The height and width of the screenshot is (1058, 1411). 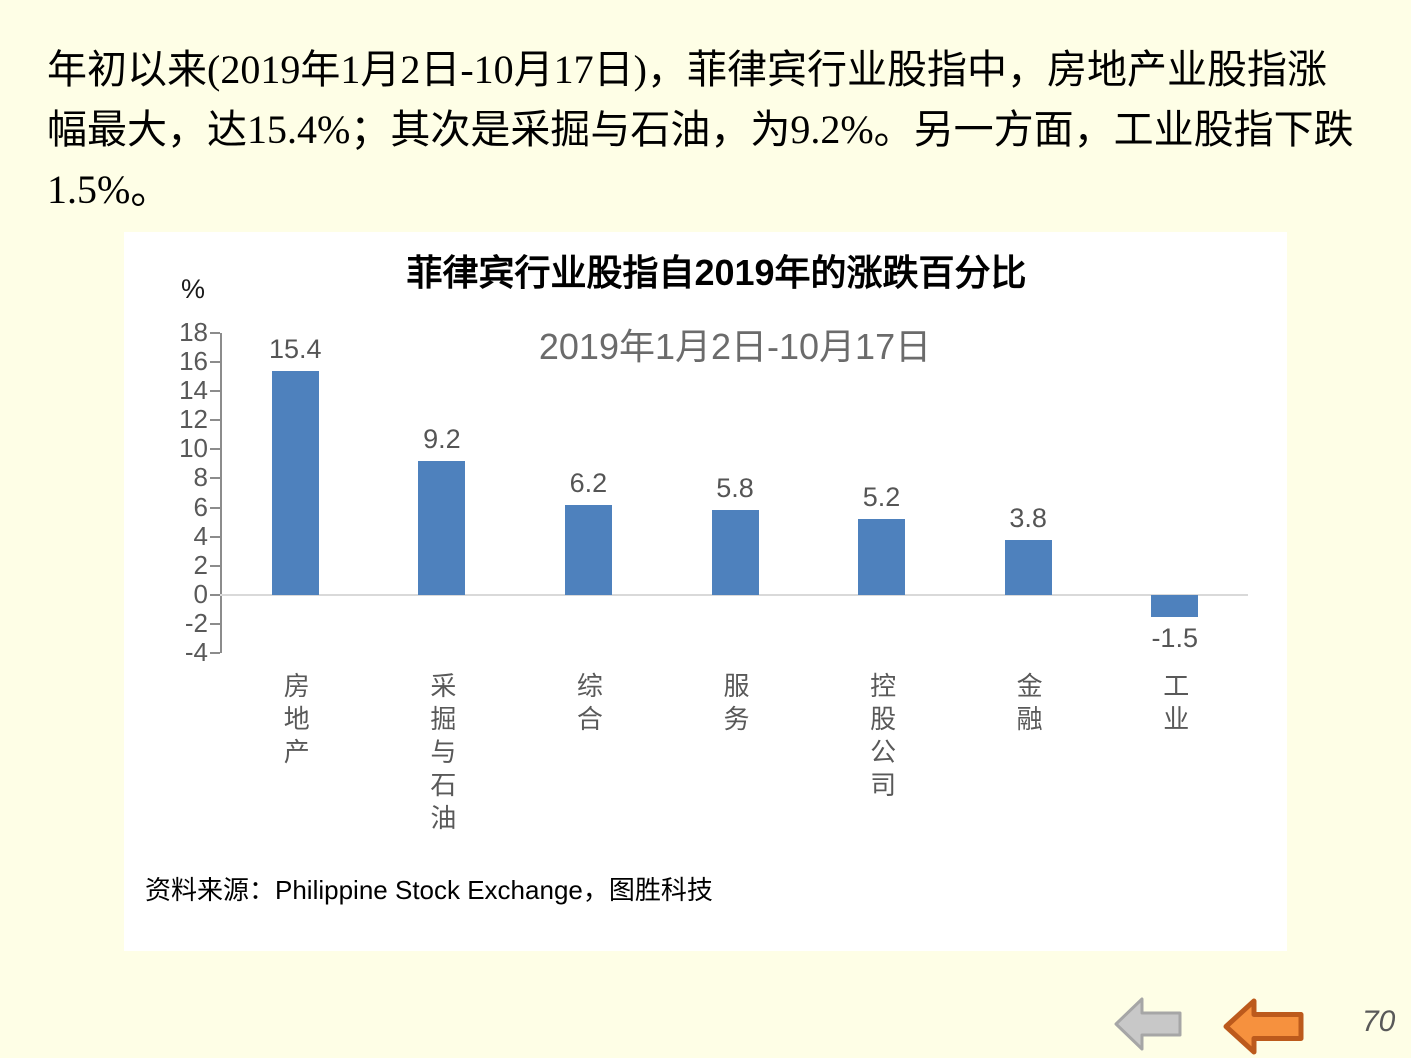 What do you see at coordinates (588, 482) in the screenshot?
I see `value-label: 6.2` at bounding box center [588, 482].